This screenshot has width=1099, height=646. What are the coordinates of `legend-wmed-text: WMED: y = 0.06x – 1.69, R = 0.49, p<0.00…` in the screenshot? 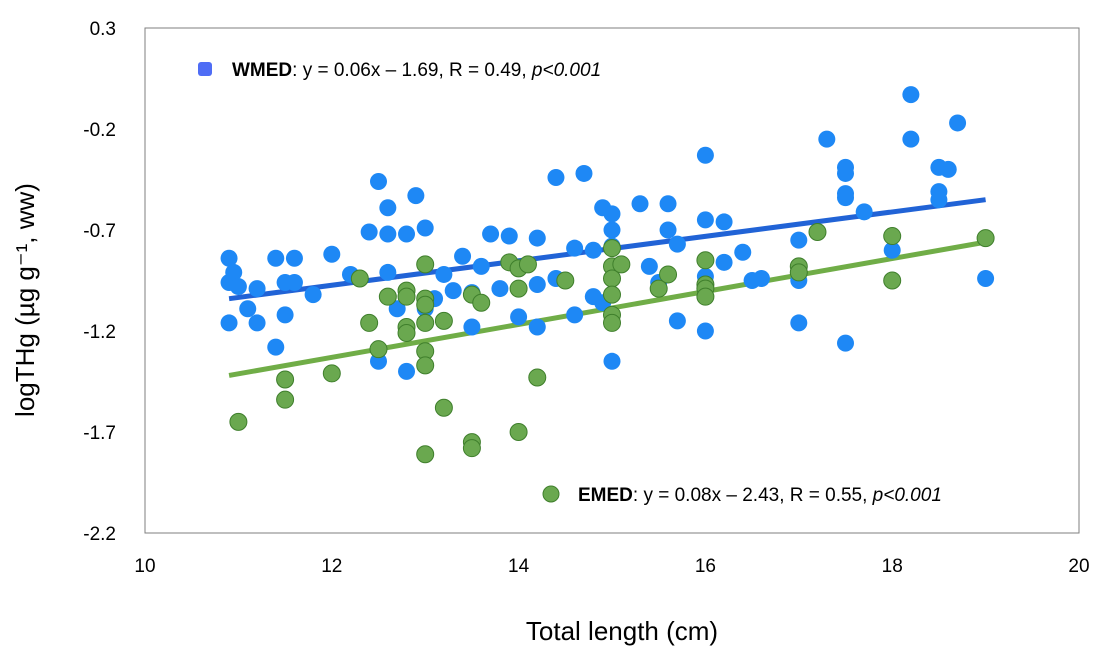 It's located at (416, 70).